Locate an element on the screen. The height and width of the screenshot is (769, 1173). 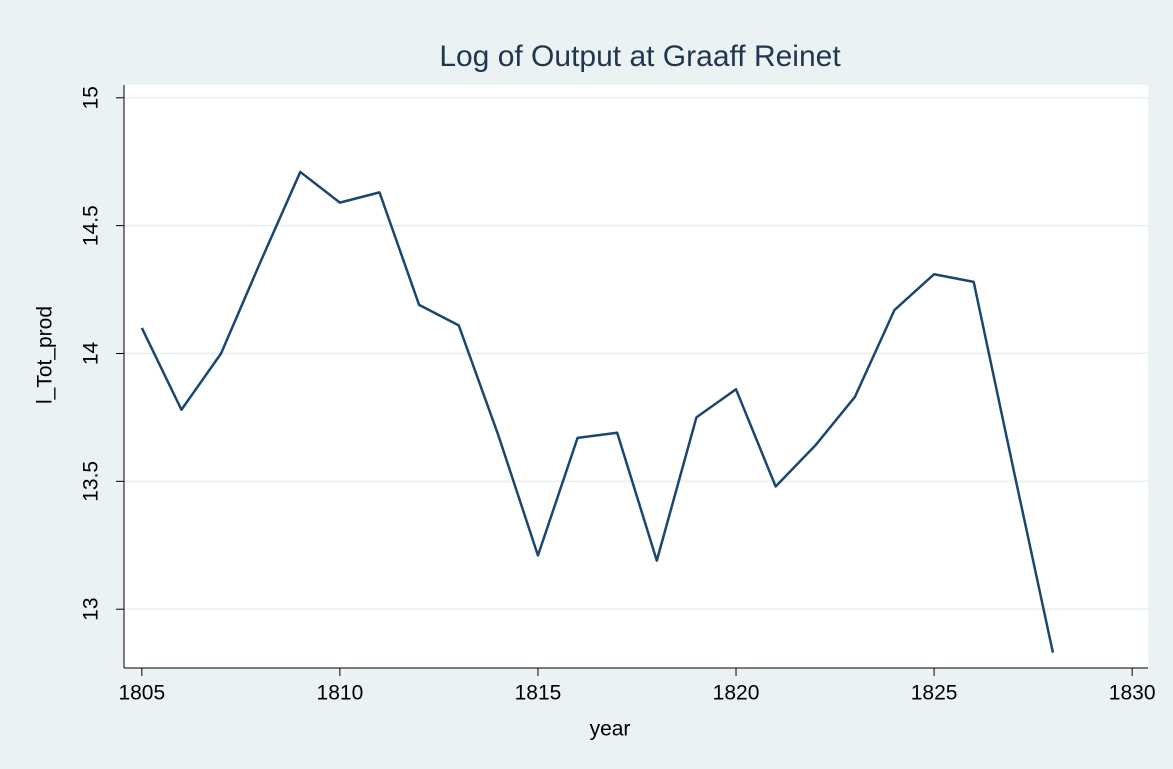
y-tick-label: 14.5 is located at coordinates (91, 225).